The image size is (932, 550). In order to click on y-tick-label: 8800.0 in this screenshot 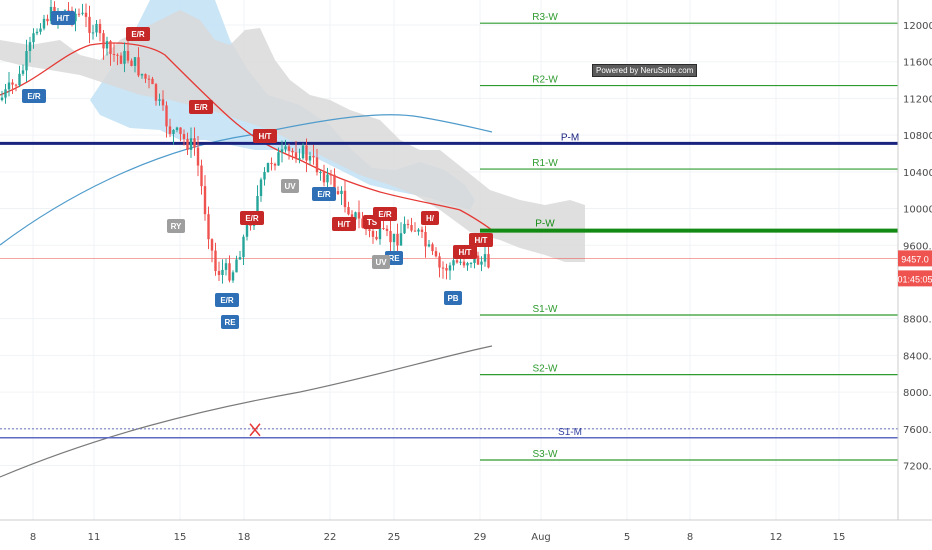, I will do `click(917, 320)`.